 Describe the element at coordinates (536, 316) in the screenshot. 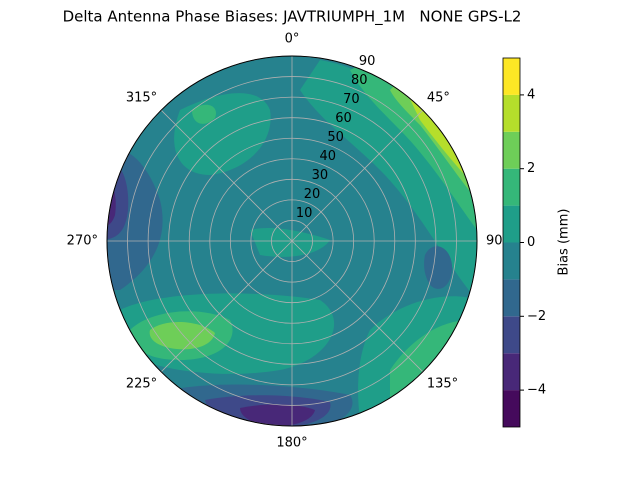

I see `colorbar-tick-label: −2` at that location.